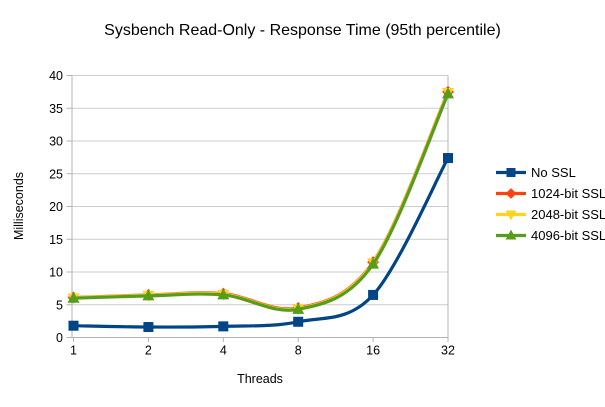 This screenshot has height=407, width=605. What do you see at coordinates (553, 172) in the screenshot?
I see `legend-label: No SSL` at bounding box center [553, 172].